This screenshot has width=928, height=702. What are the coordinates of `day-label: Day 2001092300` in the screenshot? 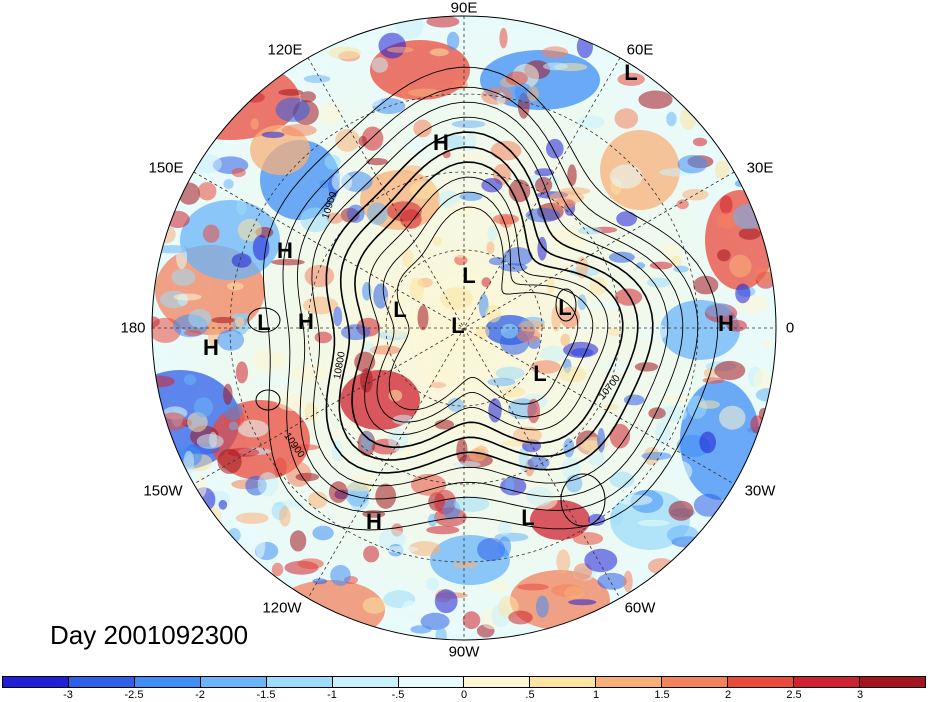 It's located at (149, 635).